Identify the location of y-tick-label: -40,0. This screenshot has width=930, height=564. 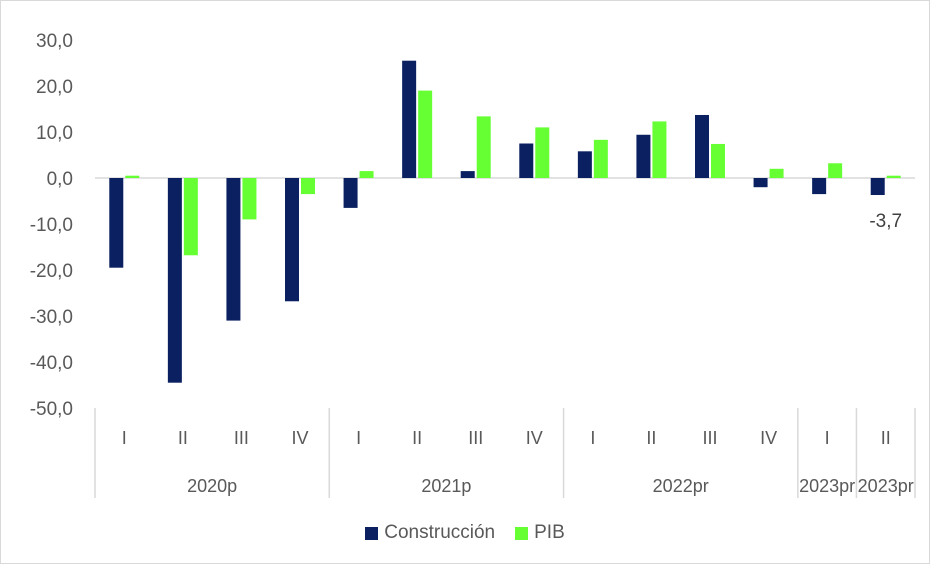
(51, 363).